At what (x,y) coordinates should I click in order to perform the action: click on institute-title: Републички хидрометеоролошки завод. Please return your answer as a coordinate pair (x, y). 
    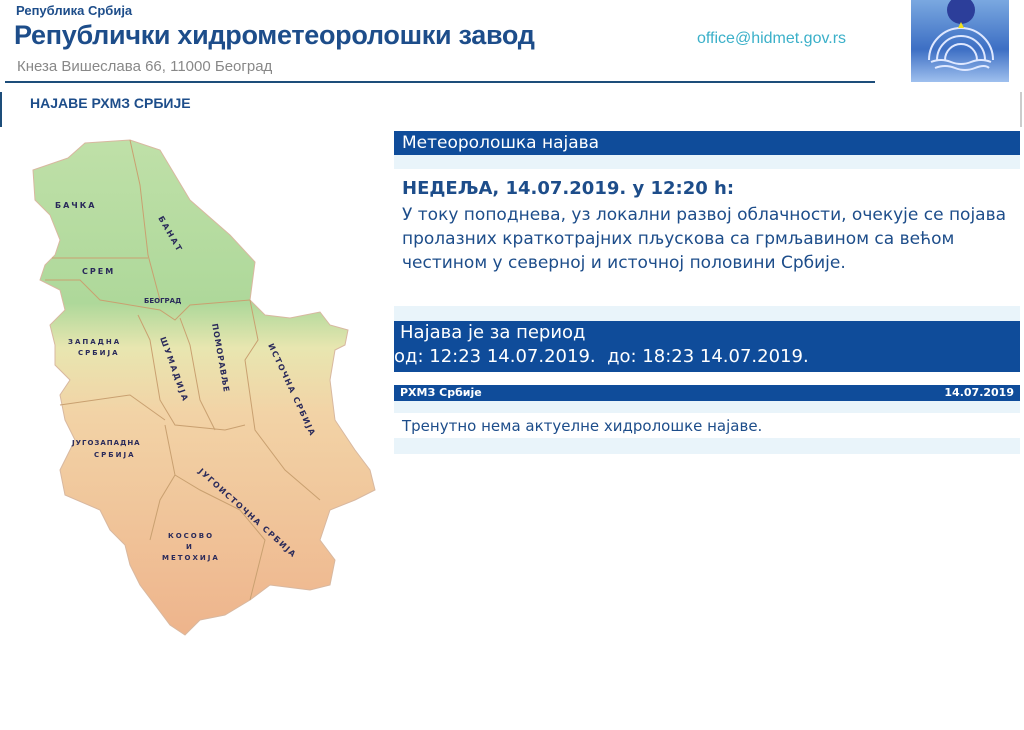
    Looking at the image, I should click on (274, 35).